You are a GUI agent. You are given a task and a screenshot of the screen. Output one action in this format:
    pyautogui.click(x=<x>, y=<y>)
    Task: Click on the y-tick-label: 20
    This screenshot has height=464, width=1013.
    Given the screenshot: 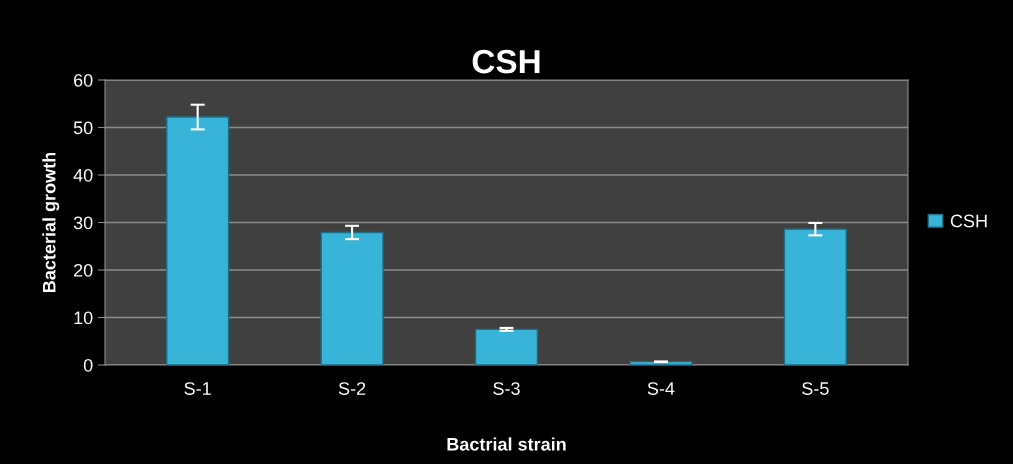 What is the action you would take?
    pyautogui.click(x=83, y=270)
    